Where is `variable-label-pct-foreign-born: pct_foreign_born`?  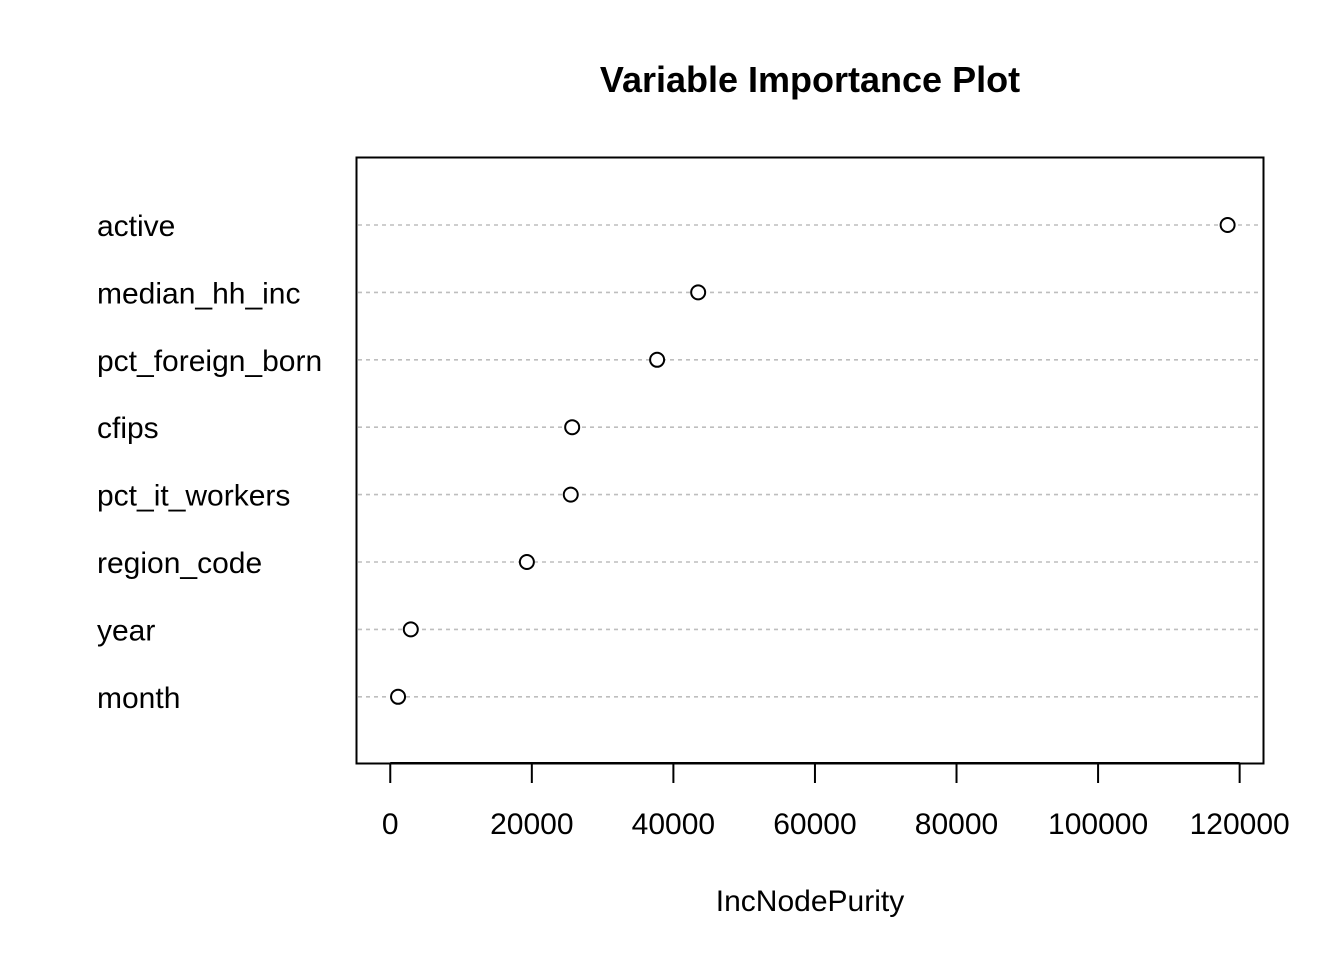
variable-label-pct-foreign-born: pct_foreign_born is located at coordinates (209, 361).